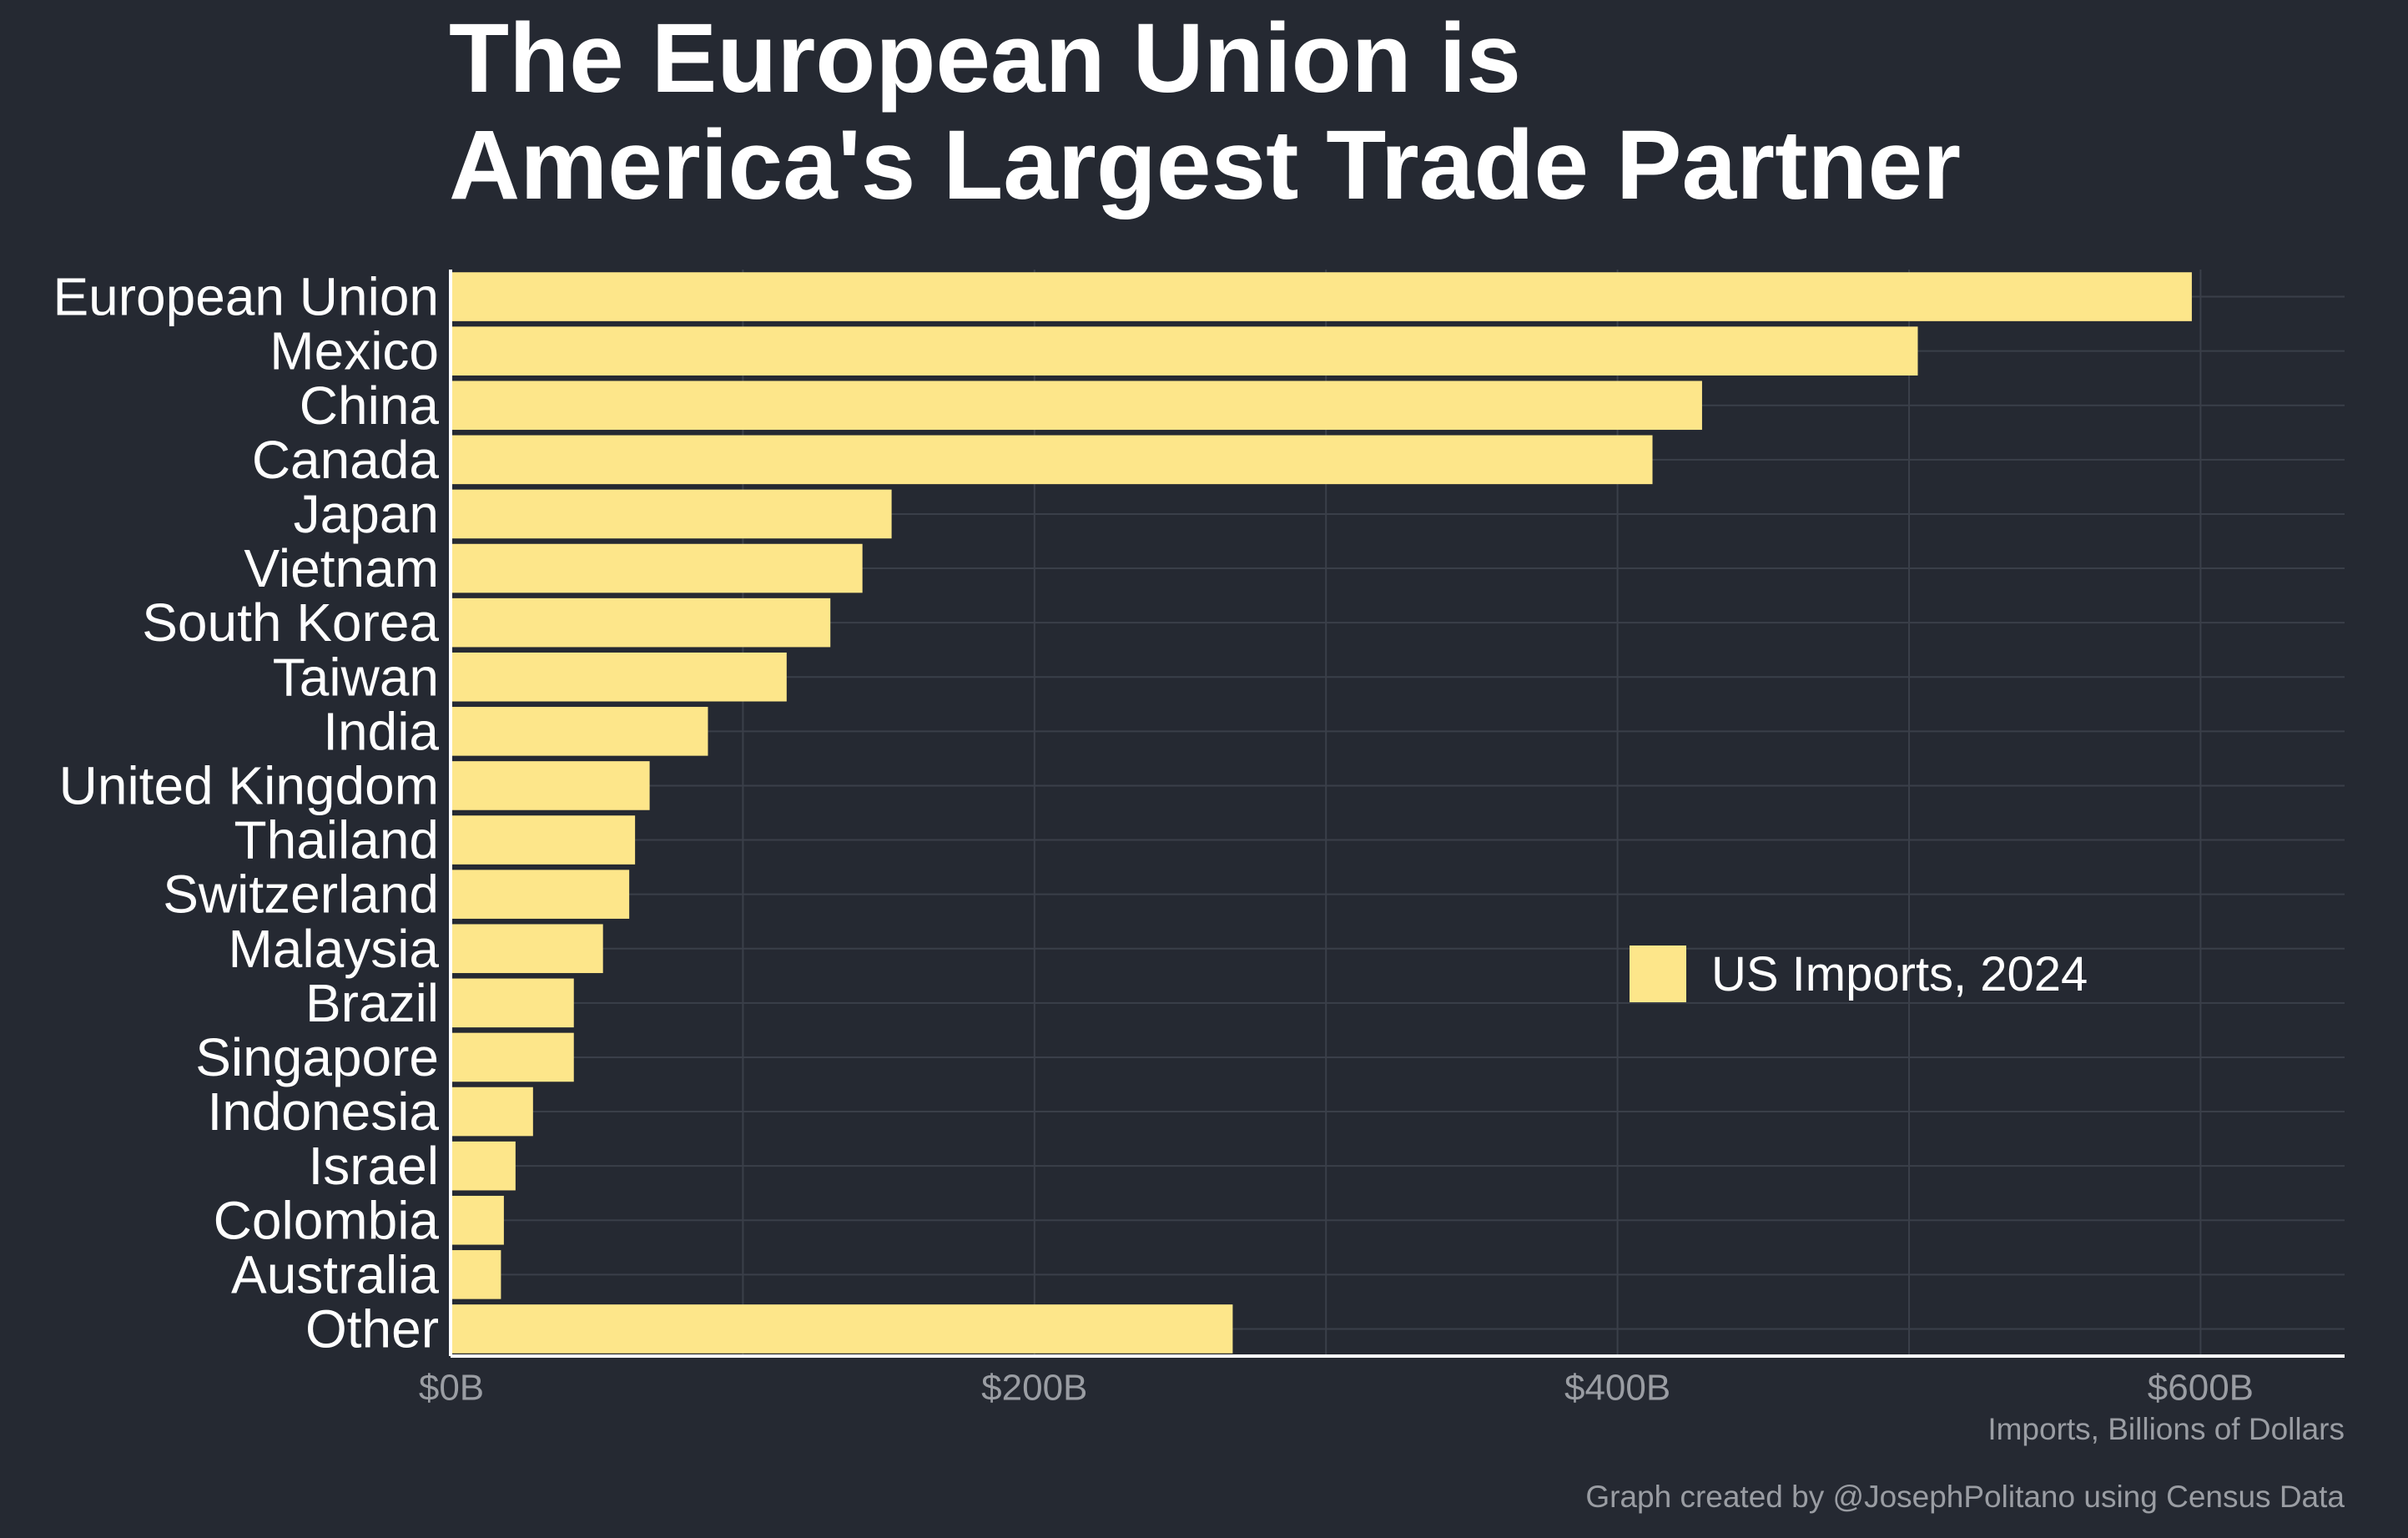  What do you see at coordinates (1184, 351) in the screenshot?
I see `bar-mexico` at bounding box center [1184, 351].